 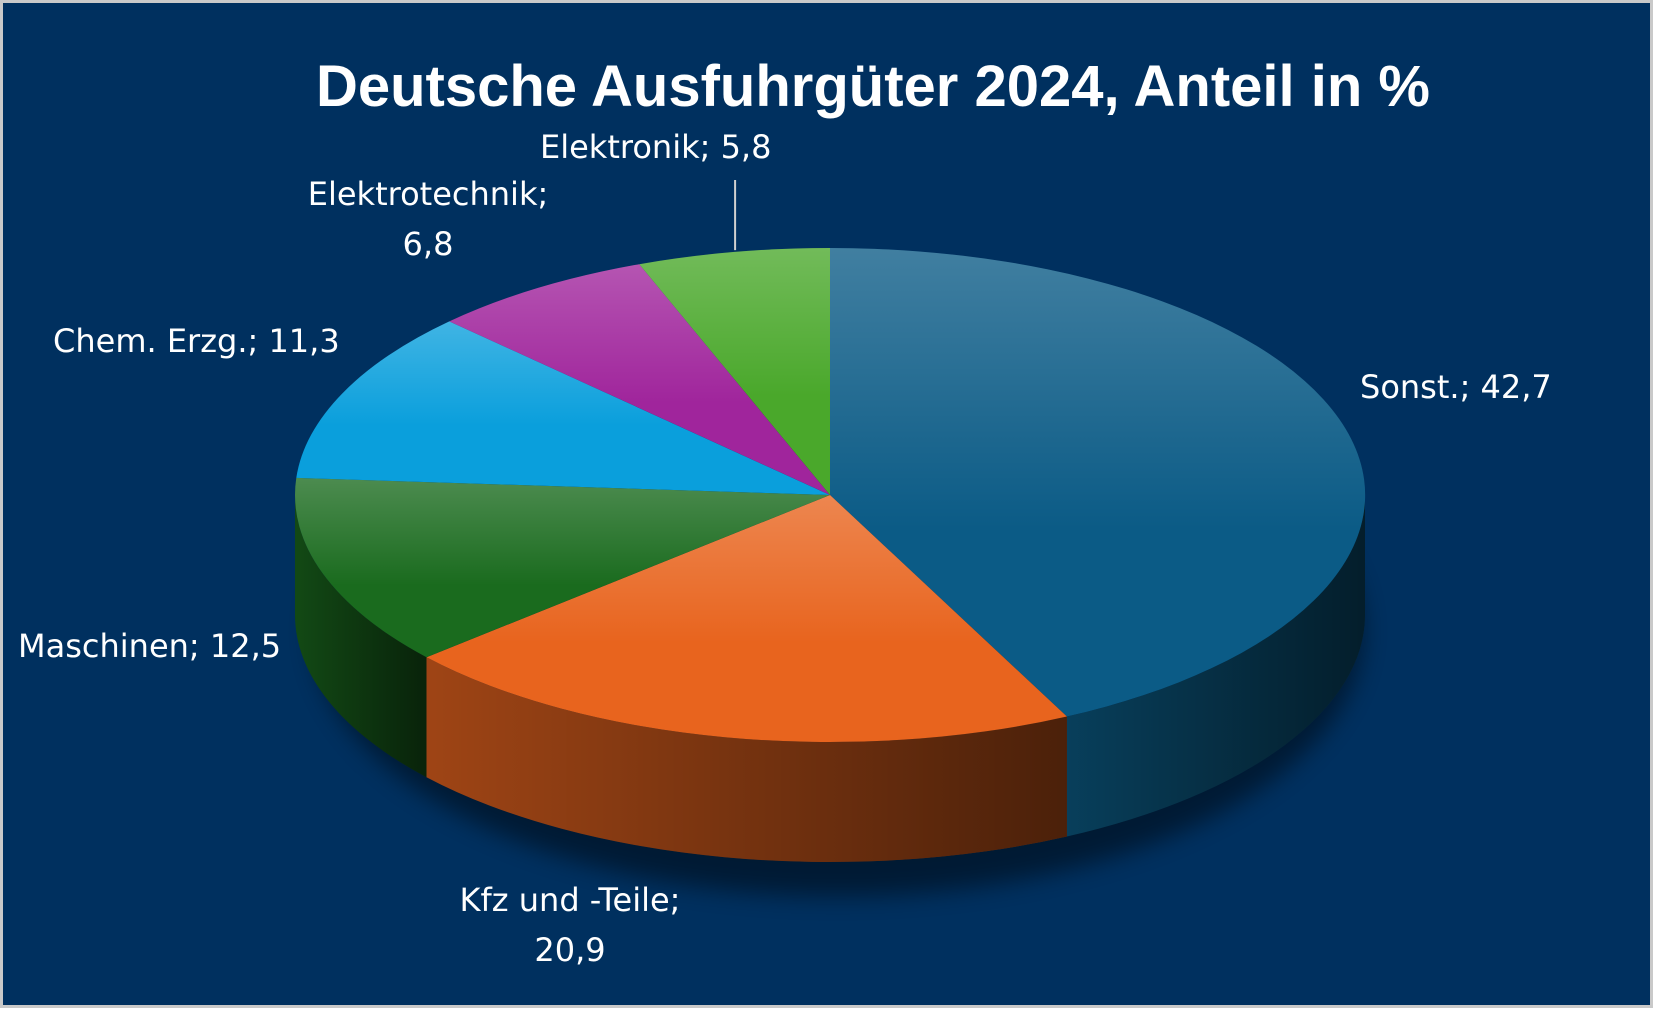 What do you see at coordinates (1456, 387) in the screenshot?
I see `data-label-sonst: Sonst.; 42,7` at bounding box center [1456, 387].